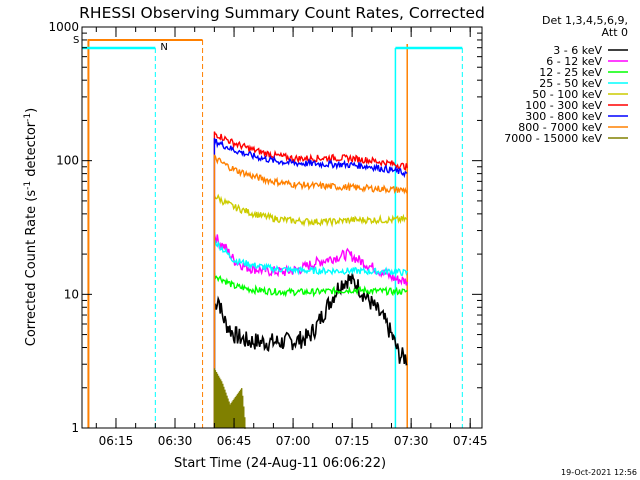  Describe the element at coordinates (599, 472) in the screenshot. I see `footer-timestamp: 19-Oct-2021 12:56` at that location.